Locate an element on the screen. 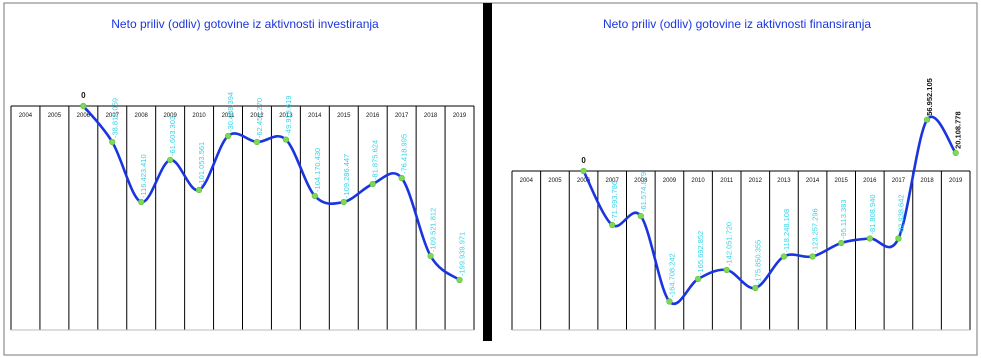  data-label: -101.053.561 is located at coordinates (201, 164).